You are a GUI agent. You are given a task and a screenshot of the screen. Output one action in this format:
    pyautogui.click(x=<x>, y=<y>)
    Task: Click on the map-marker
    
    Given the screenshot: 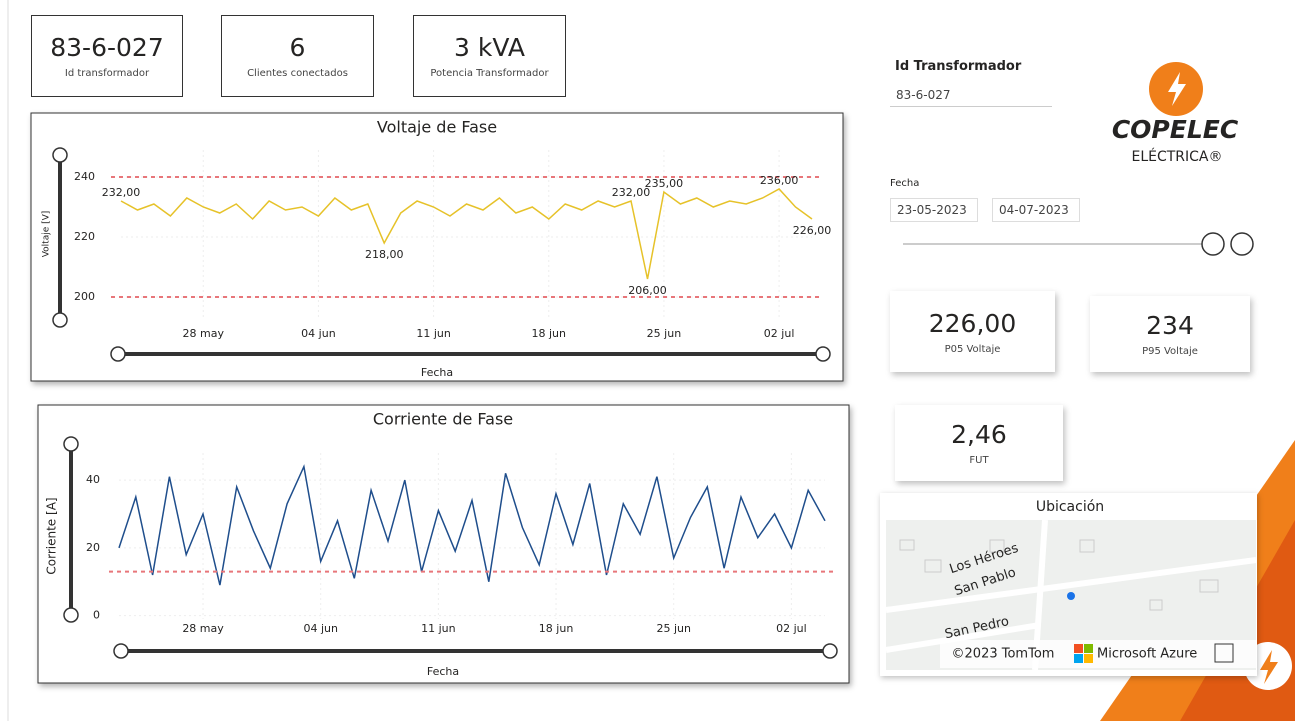 What is the action you would take?
    pyautogui.click(x=1071, y=596)
    